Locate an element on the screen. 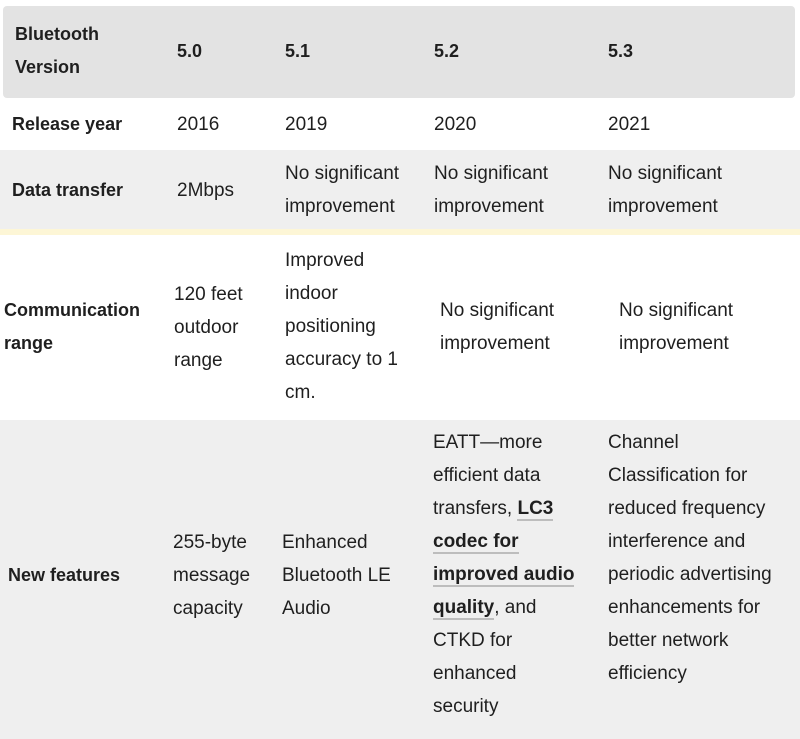 This screenshot has width=800, height=739. cell-data-v50: 2Mbps is located at coordinates (224, 190).